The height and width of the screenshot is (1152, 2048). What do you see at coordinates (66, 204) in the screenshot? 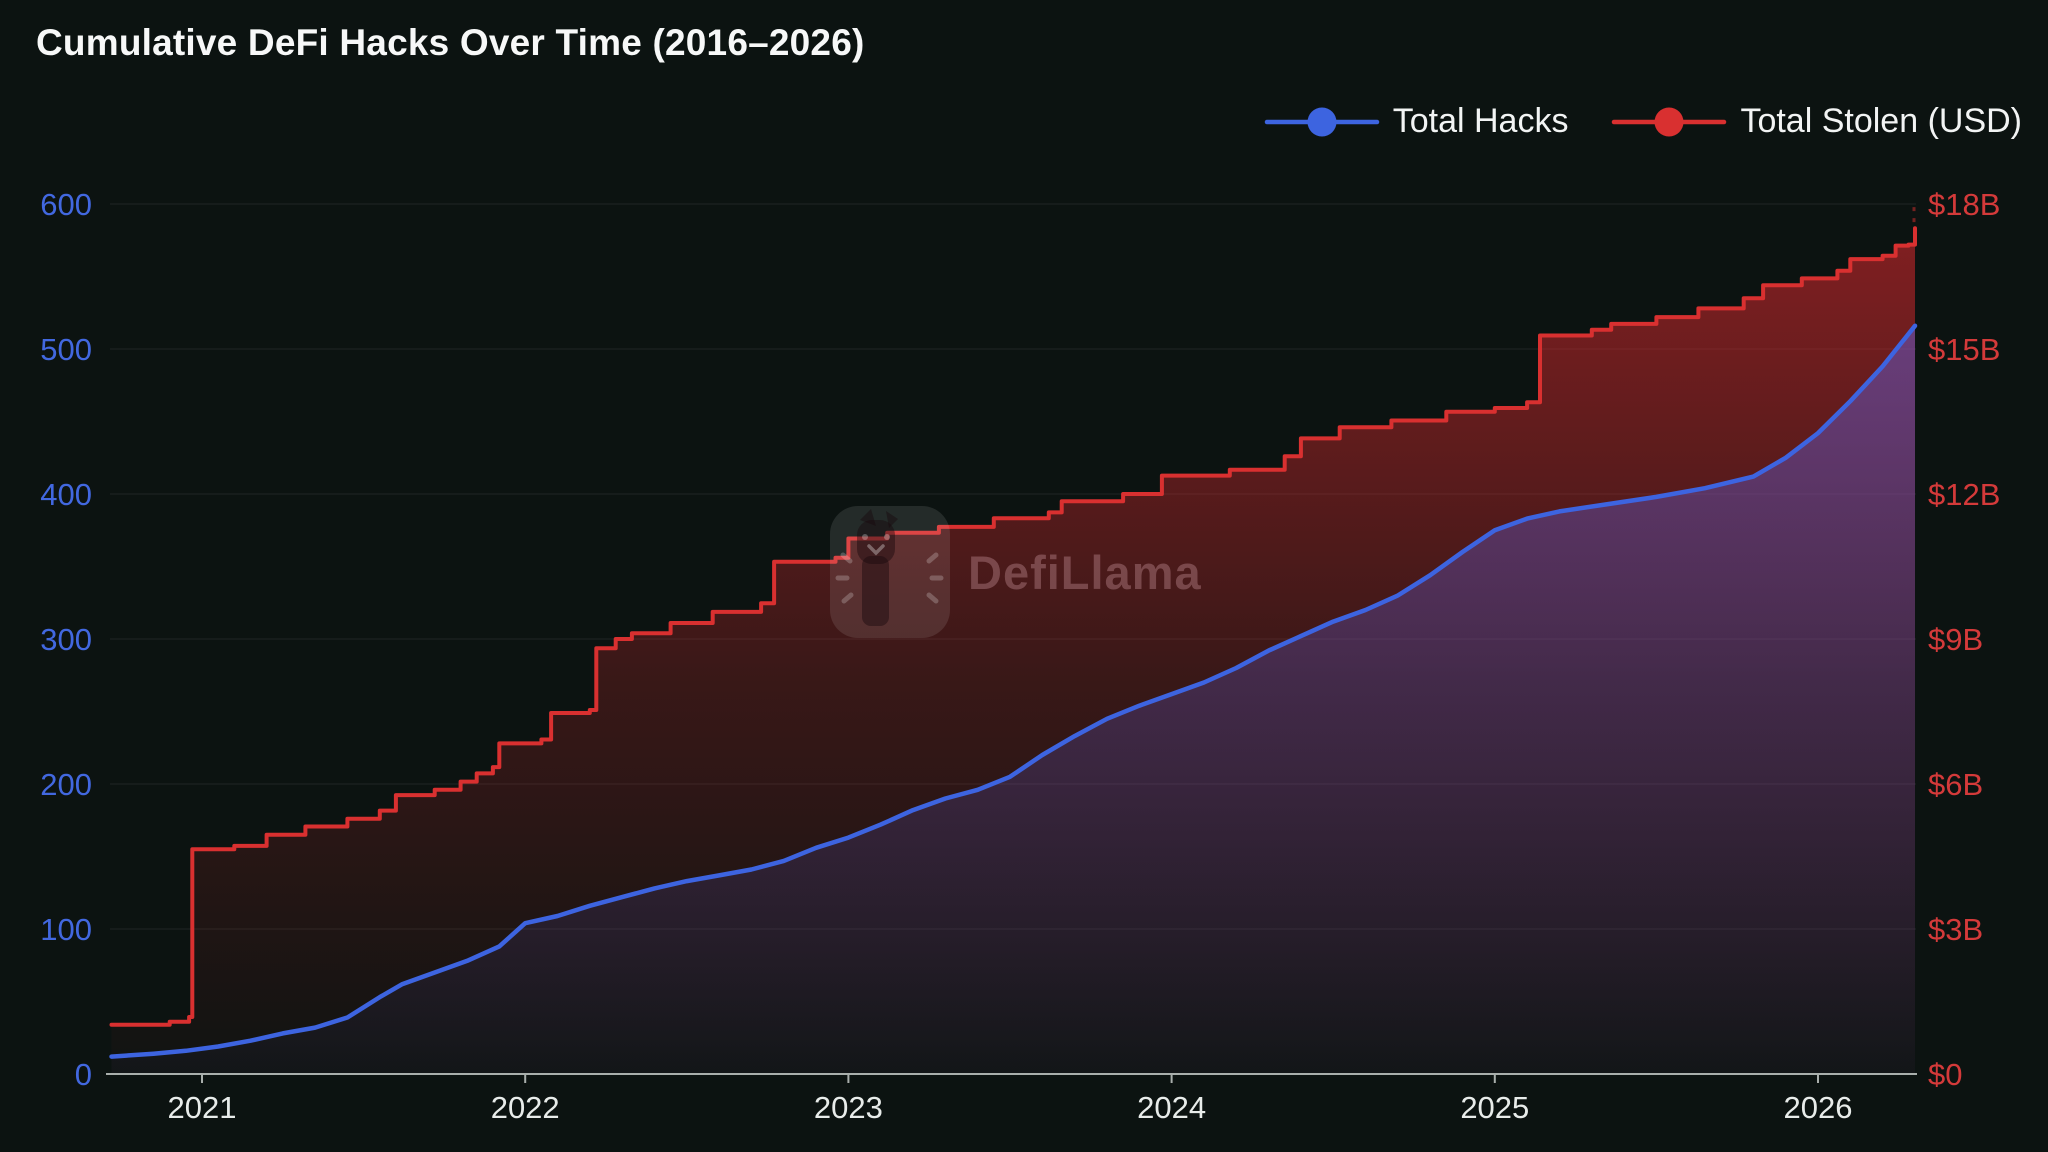
I see `y-left-tick-label: 600` at bounding box center [66, 204].